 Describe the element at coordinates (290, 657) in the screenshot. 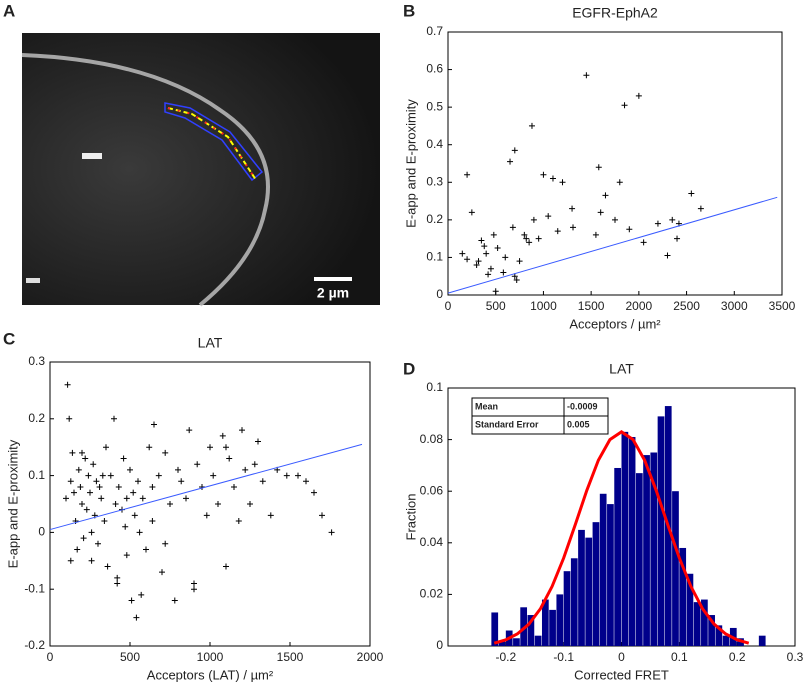

I see `x-tick-label: 1500` at that location.